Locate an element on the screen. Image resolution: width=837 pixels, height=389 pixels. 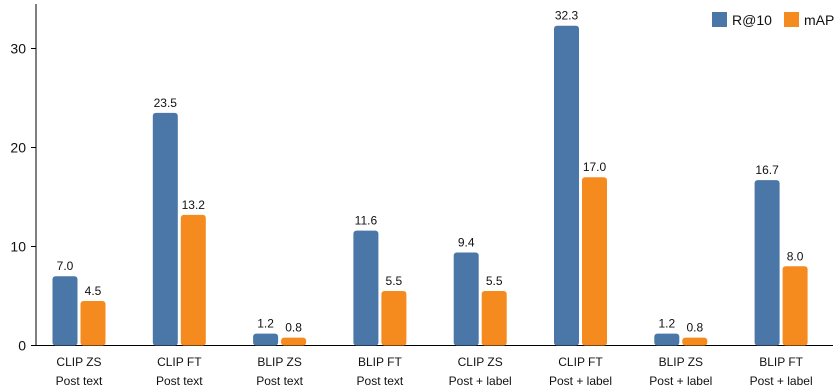
legend-label: mAP is located at coordinates (819, 20).